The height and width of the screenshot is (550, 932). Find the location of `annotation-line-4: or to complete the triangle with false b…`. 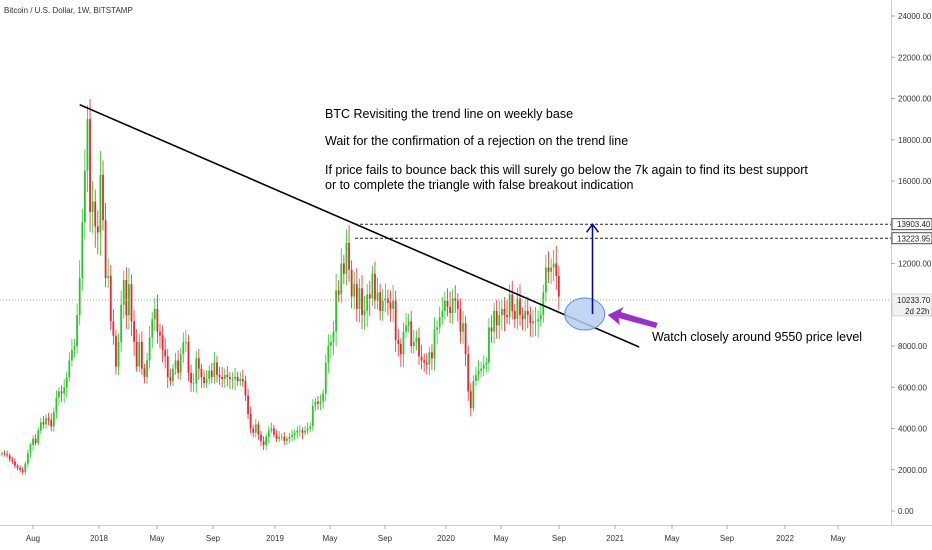

annotation-line-4: or to complete the triangle with false b… is located at coordinates (479, 185).